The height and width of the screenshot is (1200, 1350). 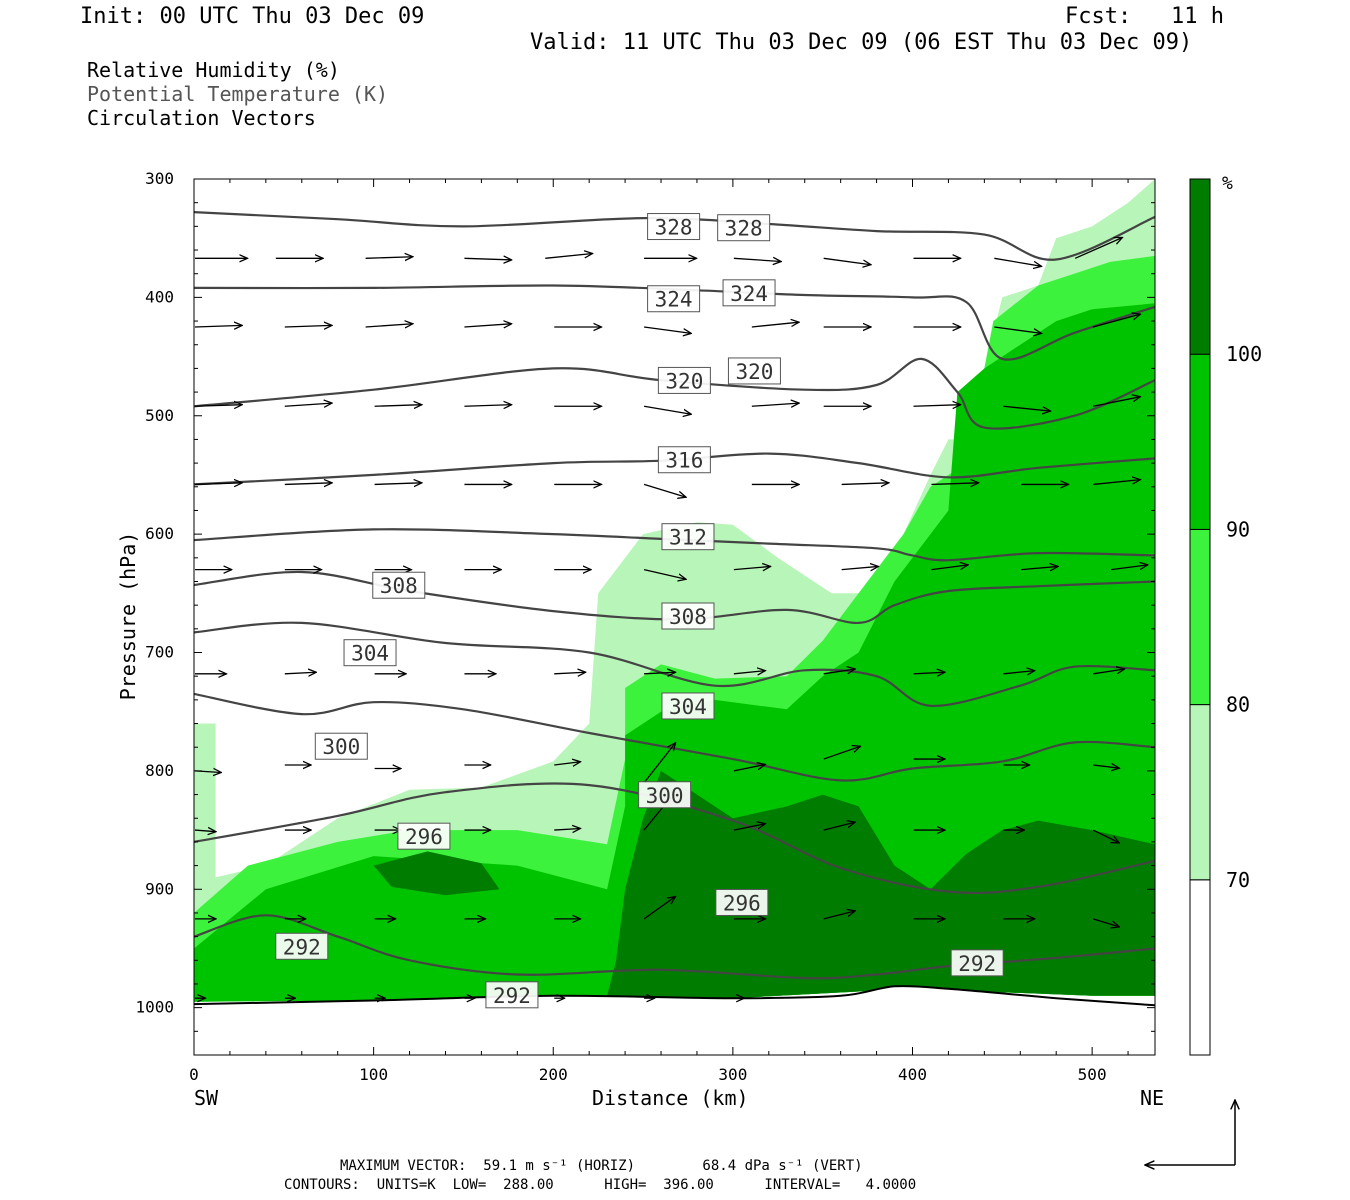 What do you see at coordinates (1190, 1132) in the screenshot?
I see `reference-vector-icon` at bounding box center [1190, 1132].